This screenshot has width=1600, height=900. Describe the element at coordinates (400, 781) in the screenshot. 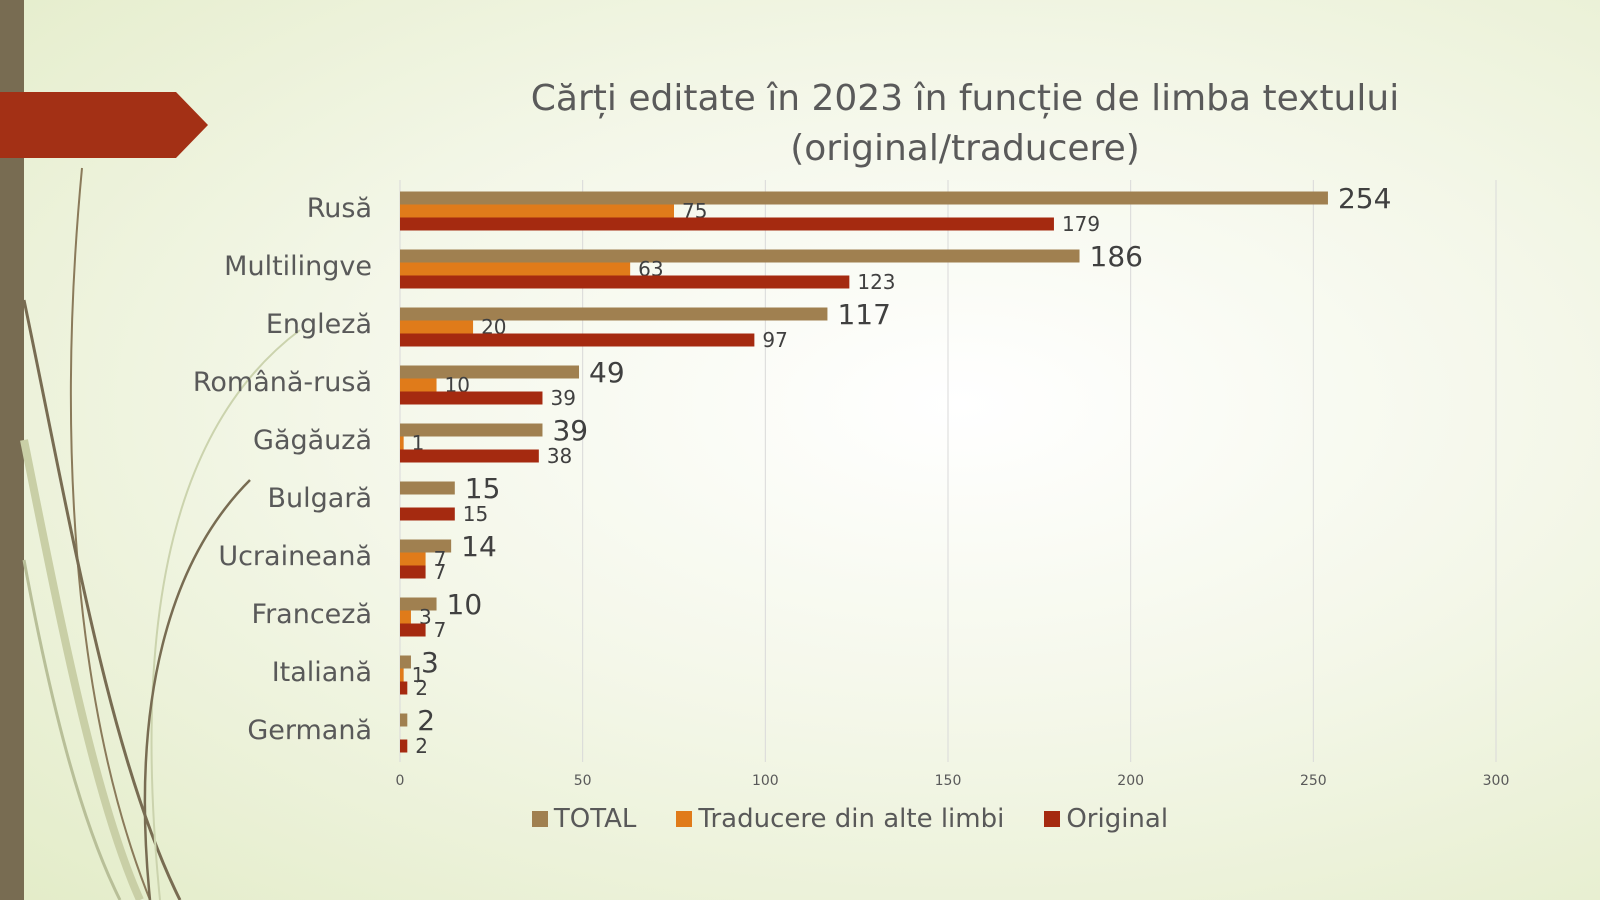

I see `x-tick-label-0: 0` at that location.